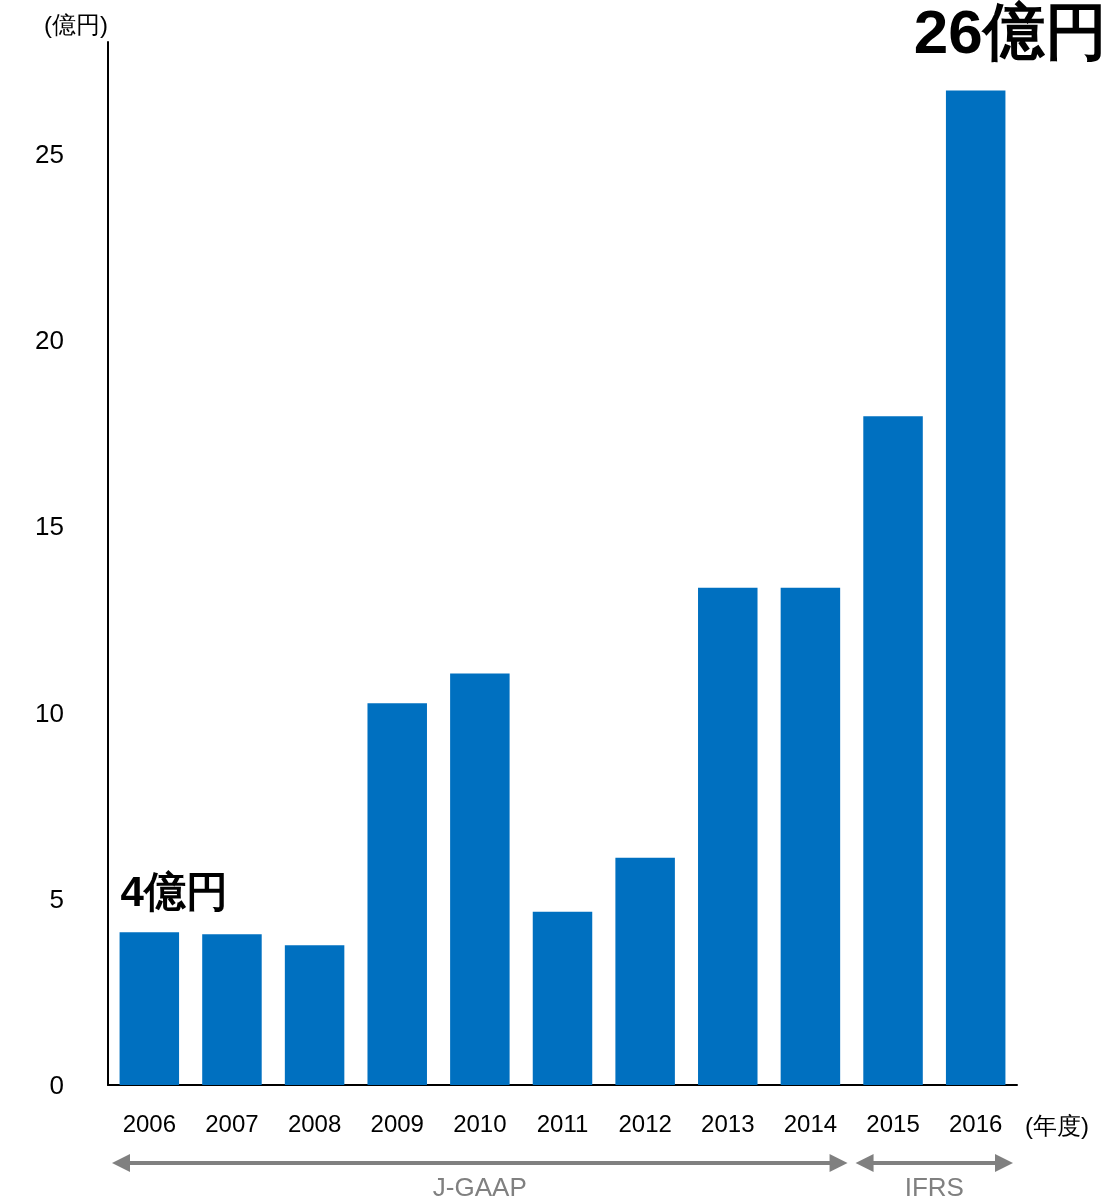  Describe the element at coordinates (49, 712) in the screenshot. I see `y-tick-label: 10` at that location.